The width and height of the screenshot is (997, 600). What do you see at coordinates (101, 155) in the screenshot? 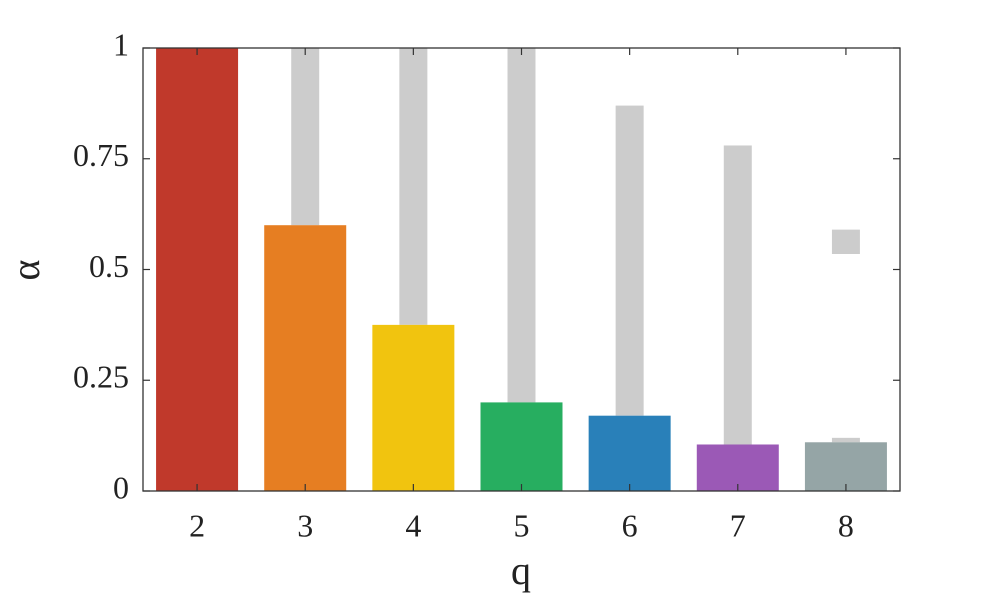
I see `y-tick-label: 0.75` at bounding box center [101, 155].